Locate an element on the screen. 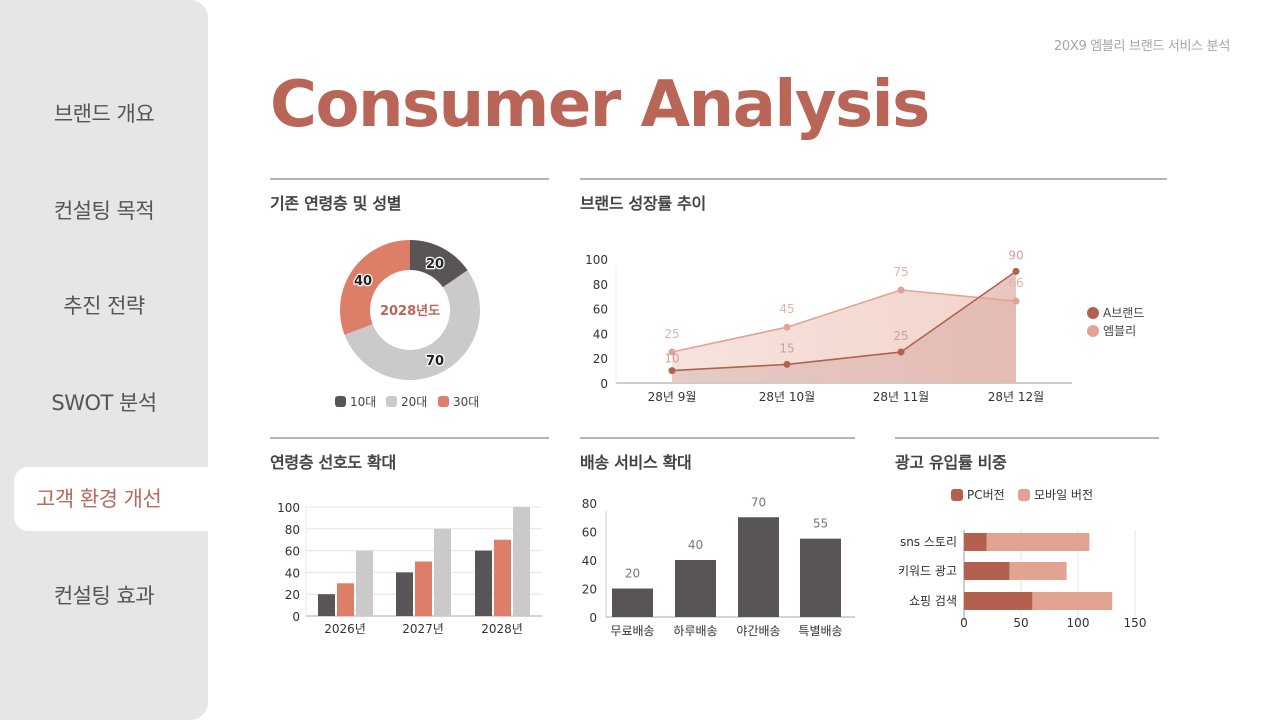  x-tick-label: 28년 11월 is located at coordinates (901, 397).